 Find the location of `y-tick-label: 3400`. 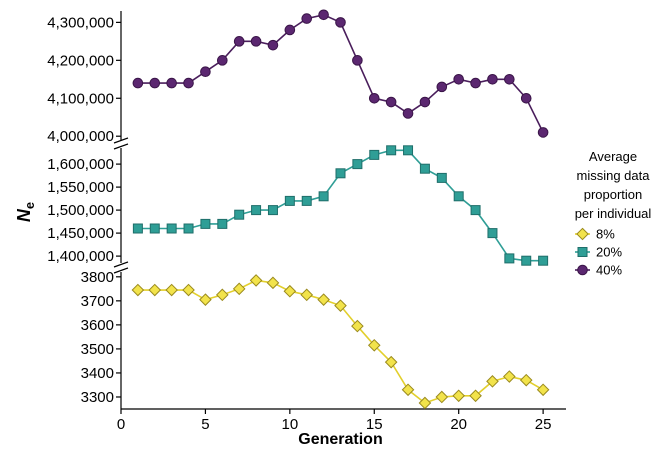

y-tick-label: 3400 is located at coordinates (97, 373).